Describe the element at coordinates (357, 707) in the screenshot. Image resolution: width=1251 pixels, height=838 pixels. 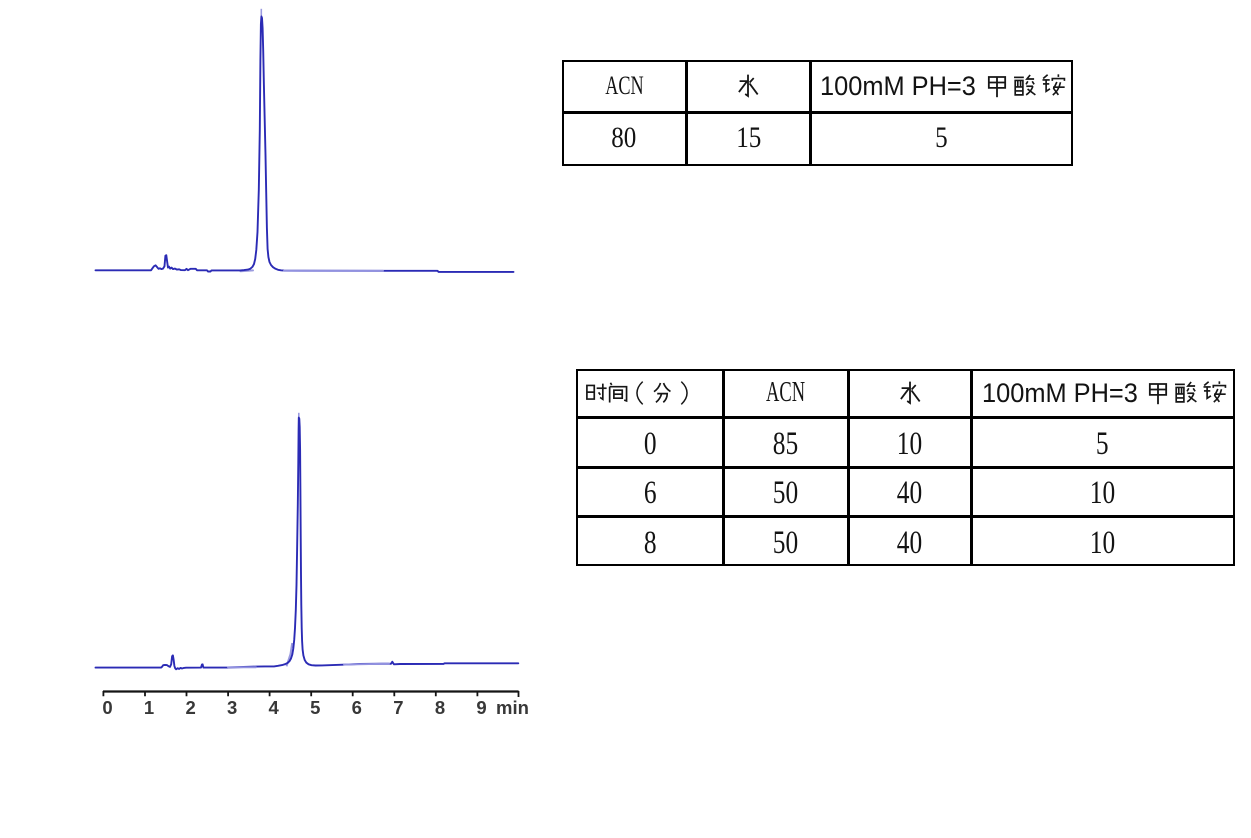
I see `svg-text: 6` at that location.